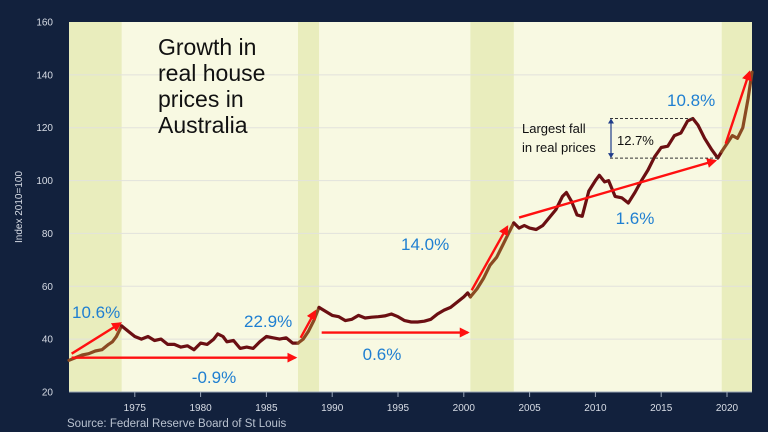 The height and width of the screenshot is (432, 768). I want to click on growth-rate-label: 10.6%, so click(96, 312).